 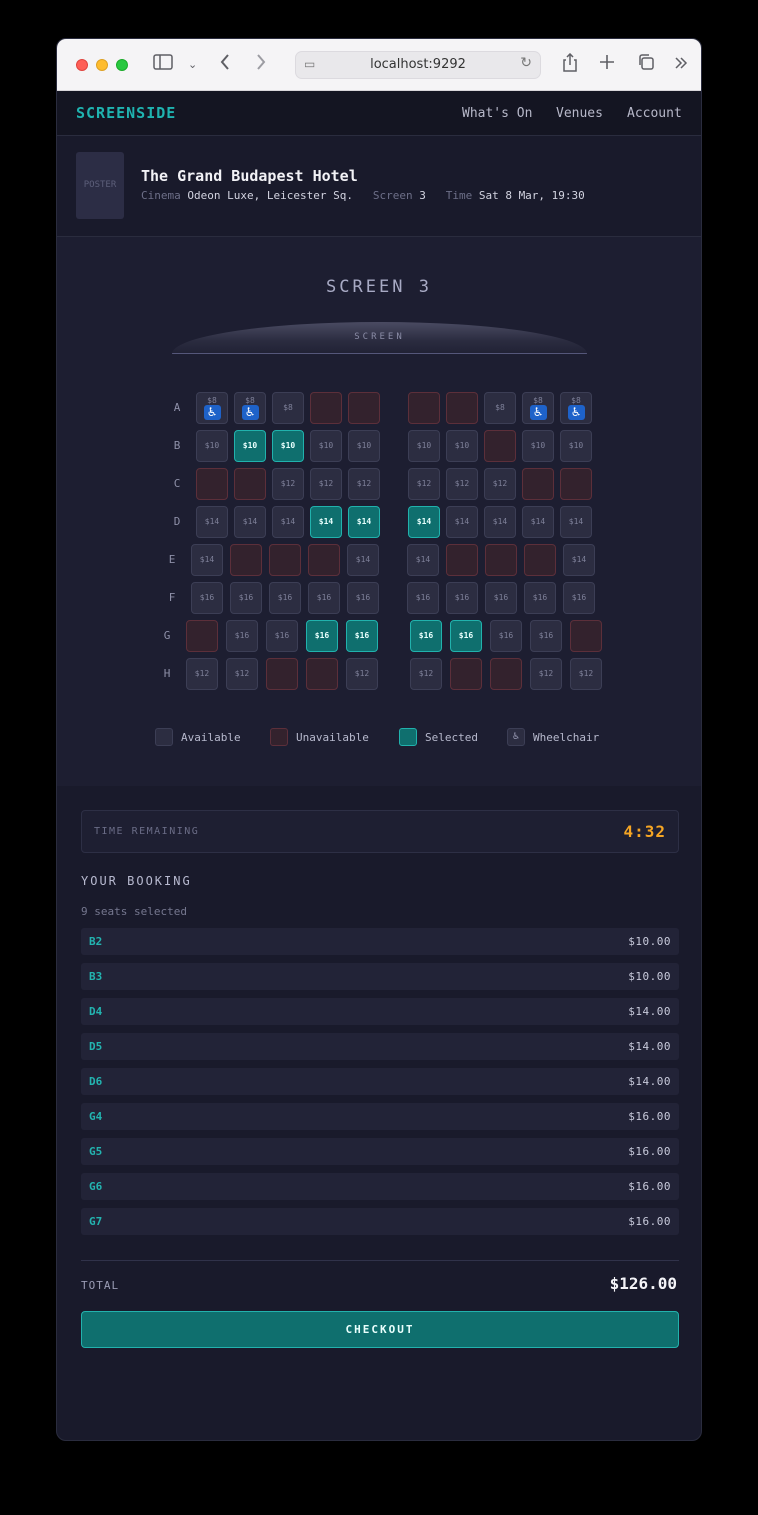 What do you see at coordinates (177, 483) in the screenshot?
I see `row-label: C` at bounding box center [177, 483].